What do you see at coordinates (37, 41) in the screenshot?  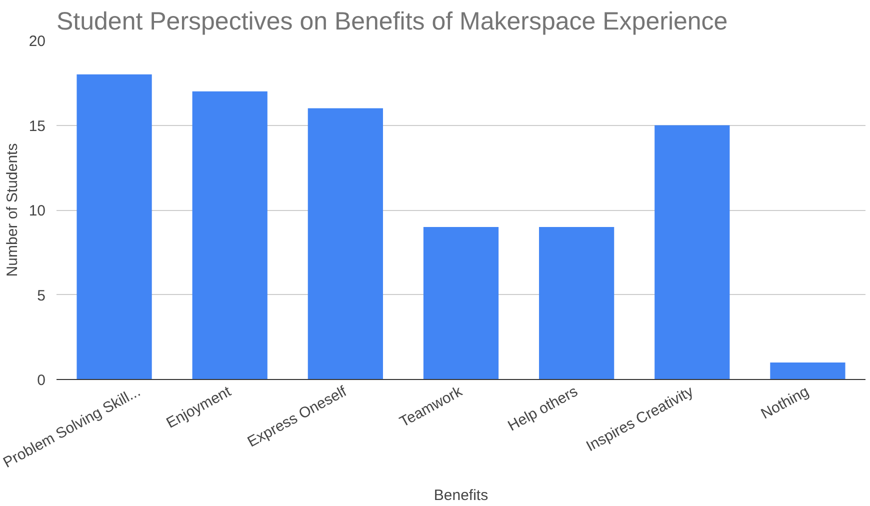 I see `y-tick-label: 20` at bounding box center [37, 41].